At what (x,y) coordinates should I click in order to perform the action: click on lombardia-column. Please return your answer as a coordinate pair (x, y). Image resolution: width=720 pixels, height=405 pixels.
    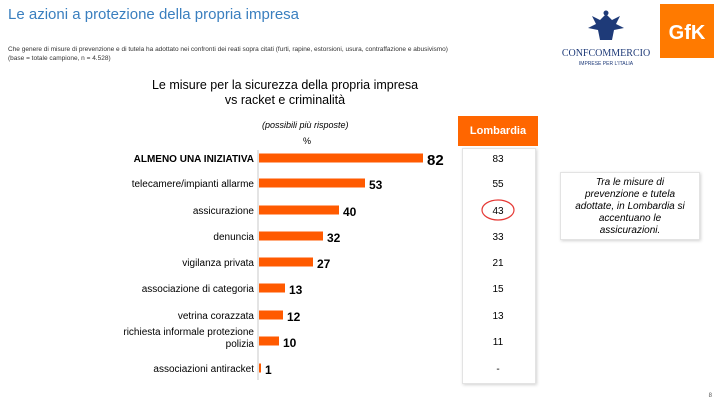
    Looking at the image, I should click on (499, 266).